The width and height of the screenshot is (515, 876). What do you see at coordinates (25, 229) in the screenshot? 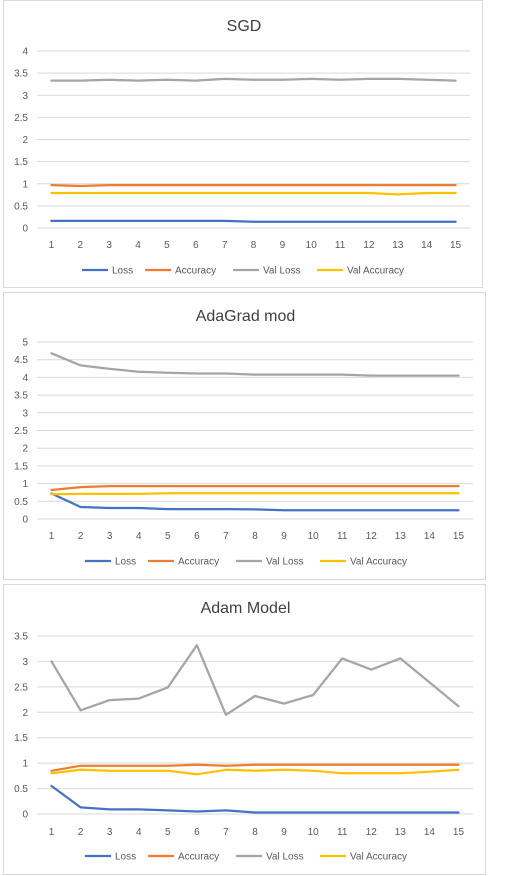
I see `y-tick-label: 0` at bounding box center [25, 229].